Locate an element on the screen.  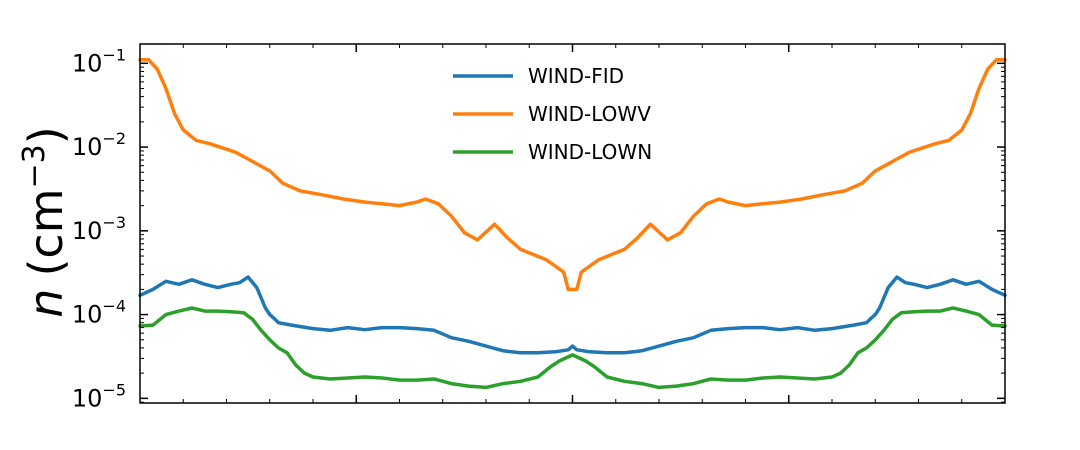
y-axis-label-close: ) is located at coordinates (46, 135).